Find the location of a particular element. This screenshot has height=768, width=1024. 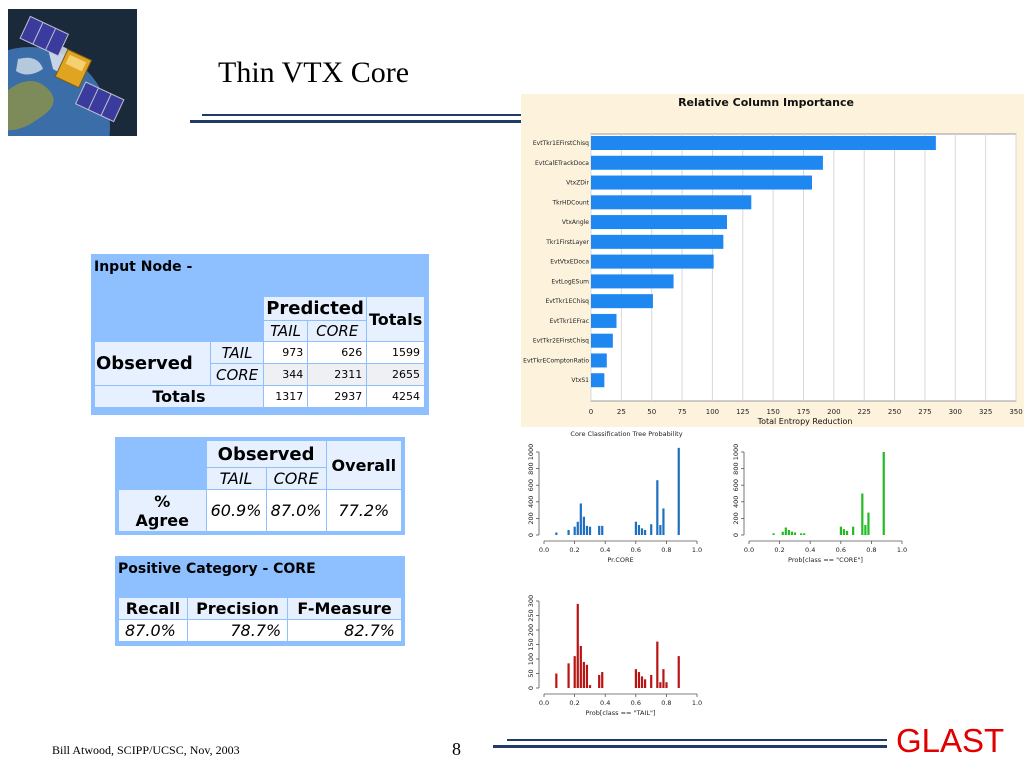

x-tick-label: 200 is located at coordinates (833, 412).